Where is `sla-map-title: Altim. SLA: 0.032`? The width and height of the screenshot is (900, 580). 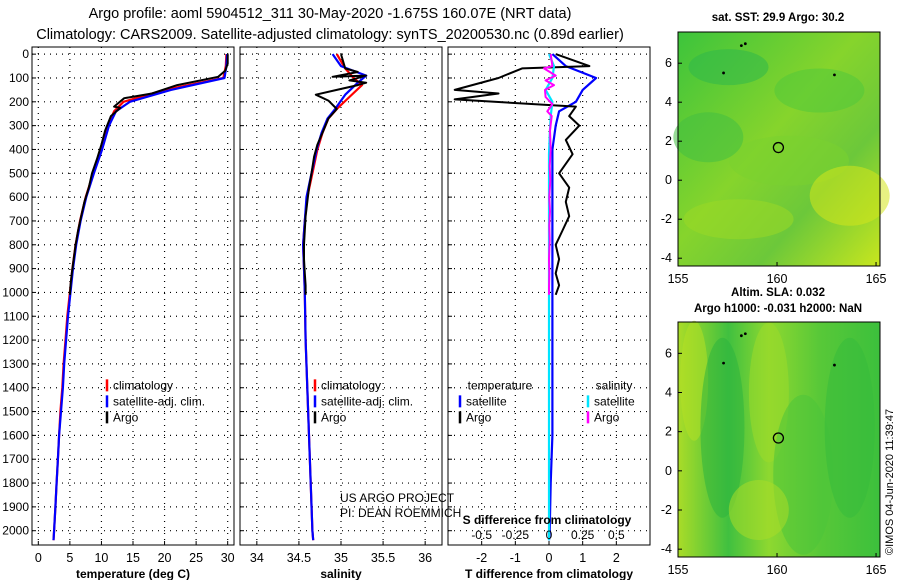
sla-map-title: Altim. SLA: 0.032 is located at coordinates (778, 293).